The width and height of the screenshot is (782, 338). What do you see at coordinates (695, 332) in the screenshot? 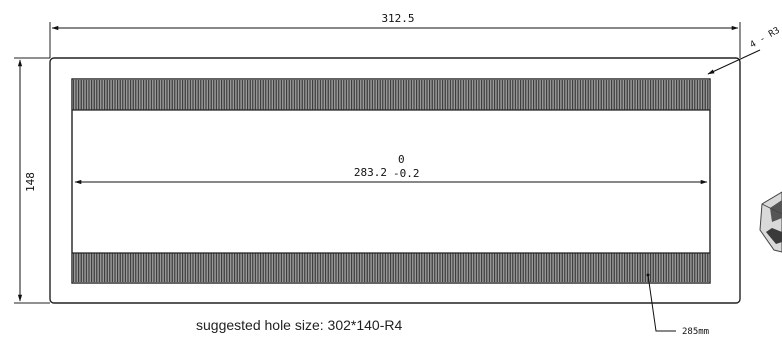
I see `bottom-note-label: 285mm` at bounding box center [695, 332].